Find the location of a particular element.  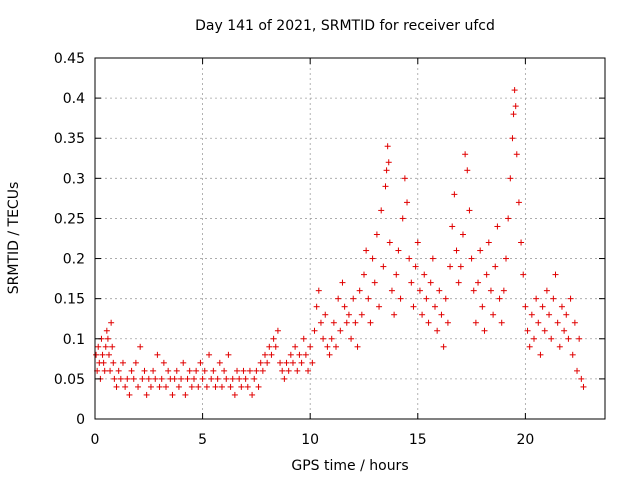

y-tick-label: 0.45 is located at coordinates (69, 59).